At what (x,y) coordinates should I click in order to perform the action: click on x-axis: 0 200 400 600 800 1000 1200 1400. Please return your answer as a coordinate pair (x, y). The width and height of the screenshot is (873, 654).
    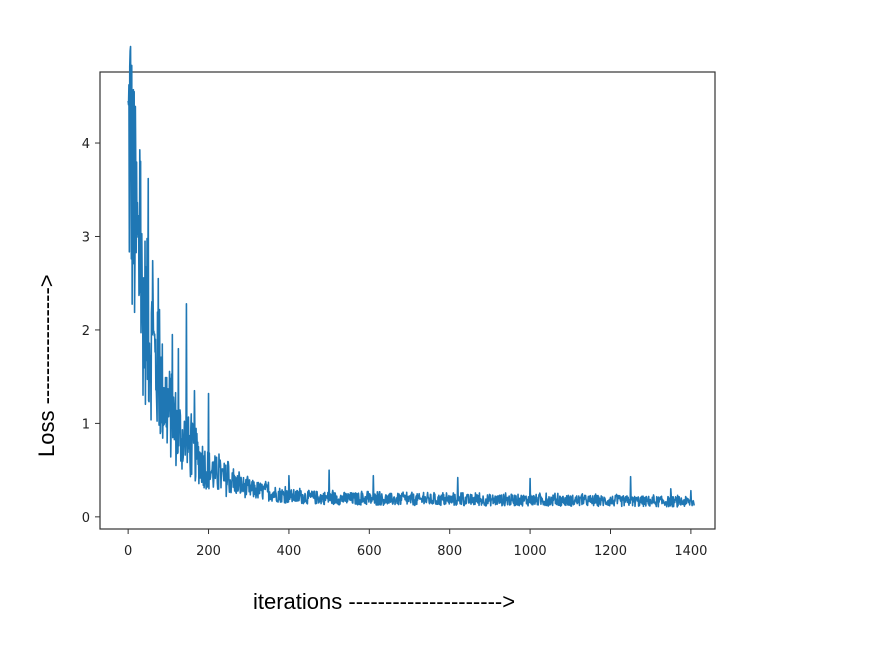
    Looking at the image, I should click on (415, 544).